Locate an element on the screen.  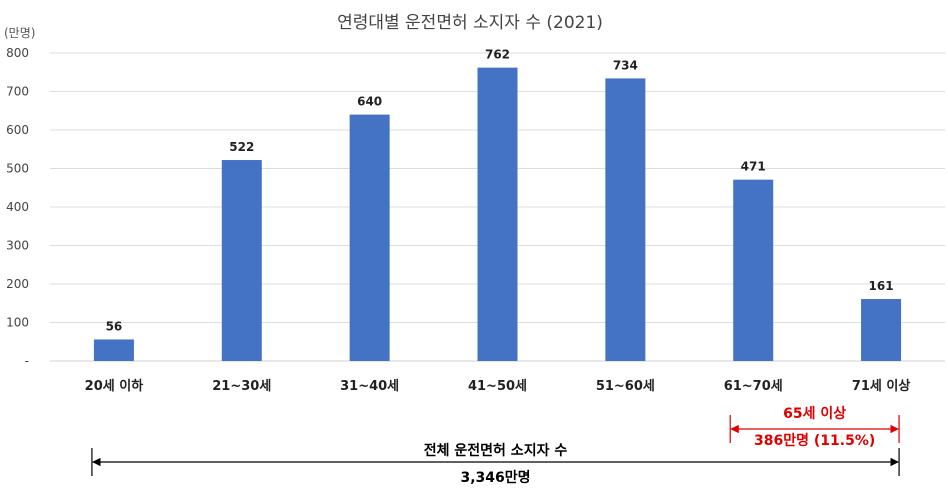
y-tick-label: - is located at coordinates (27, 361).